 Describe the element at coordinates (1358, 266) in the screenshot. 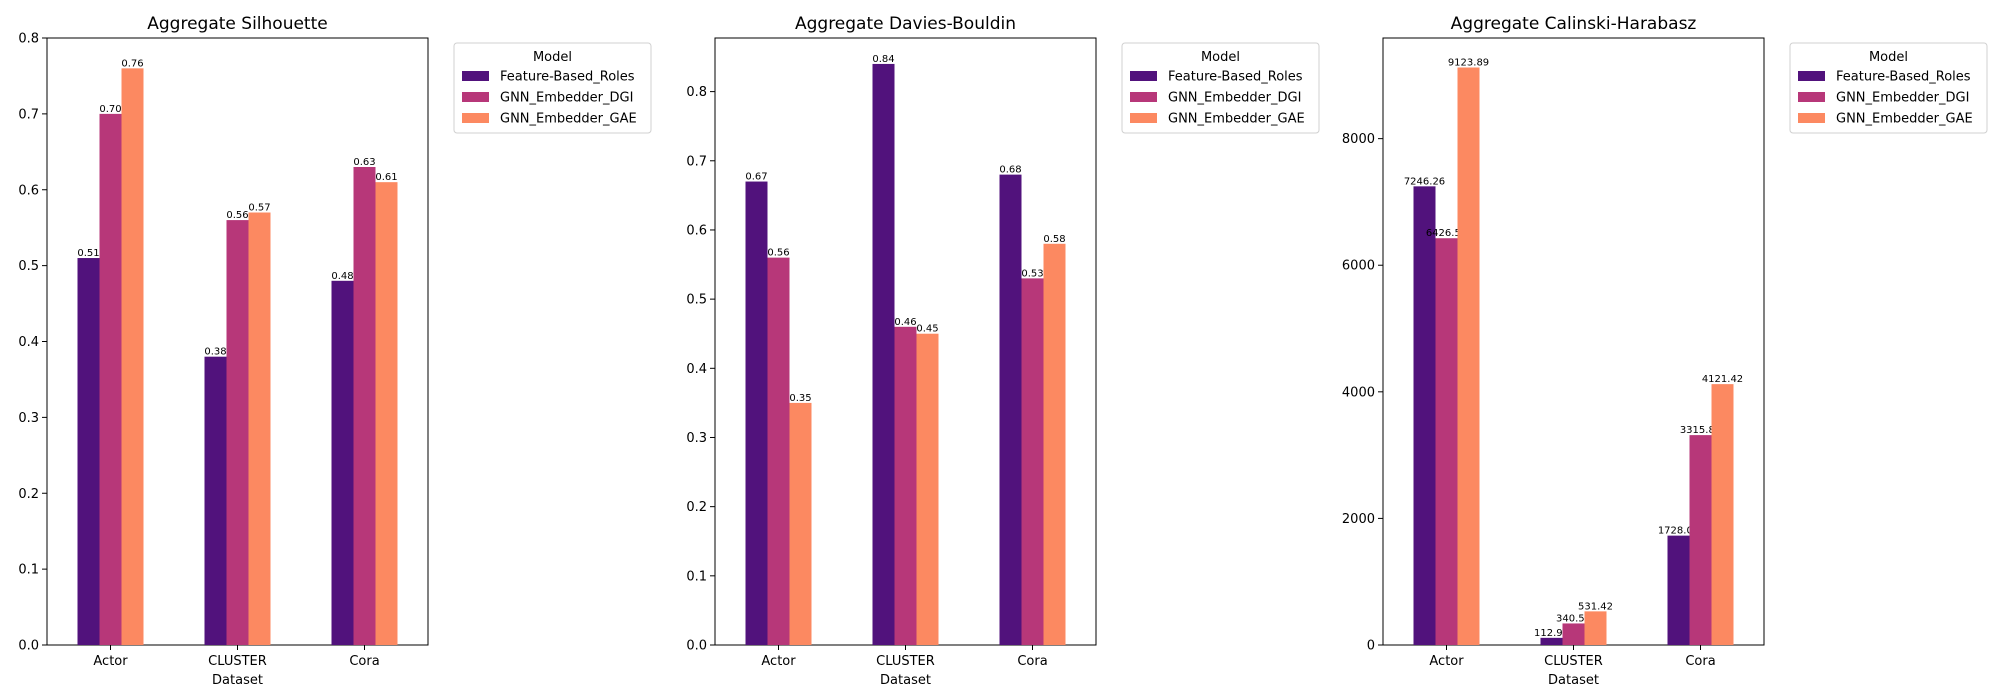

I see `y-tick-label: 6000` at that location.